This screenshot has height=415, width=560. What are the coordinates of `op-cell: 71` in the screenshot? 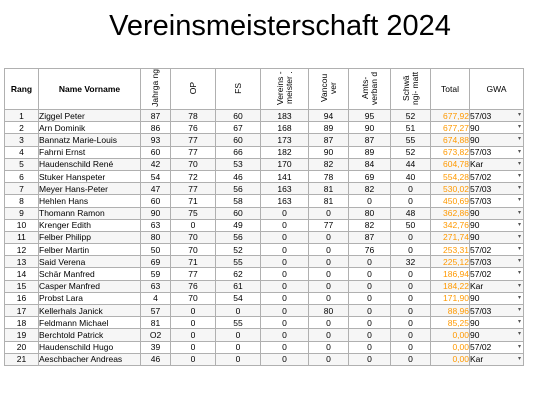 It's located at (193, 262).